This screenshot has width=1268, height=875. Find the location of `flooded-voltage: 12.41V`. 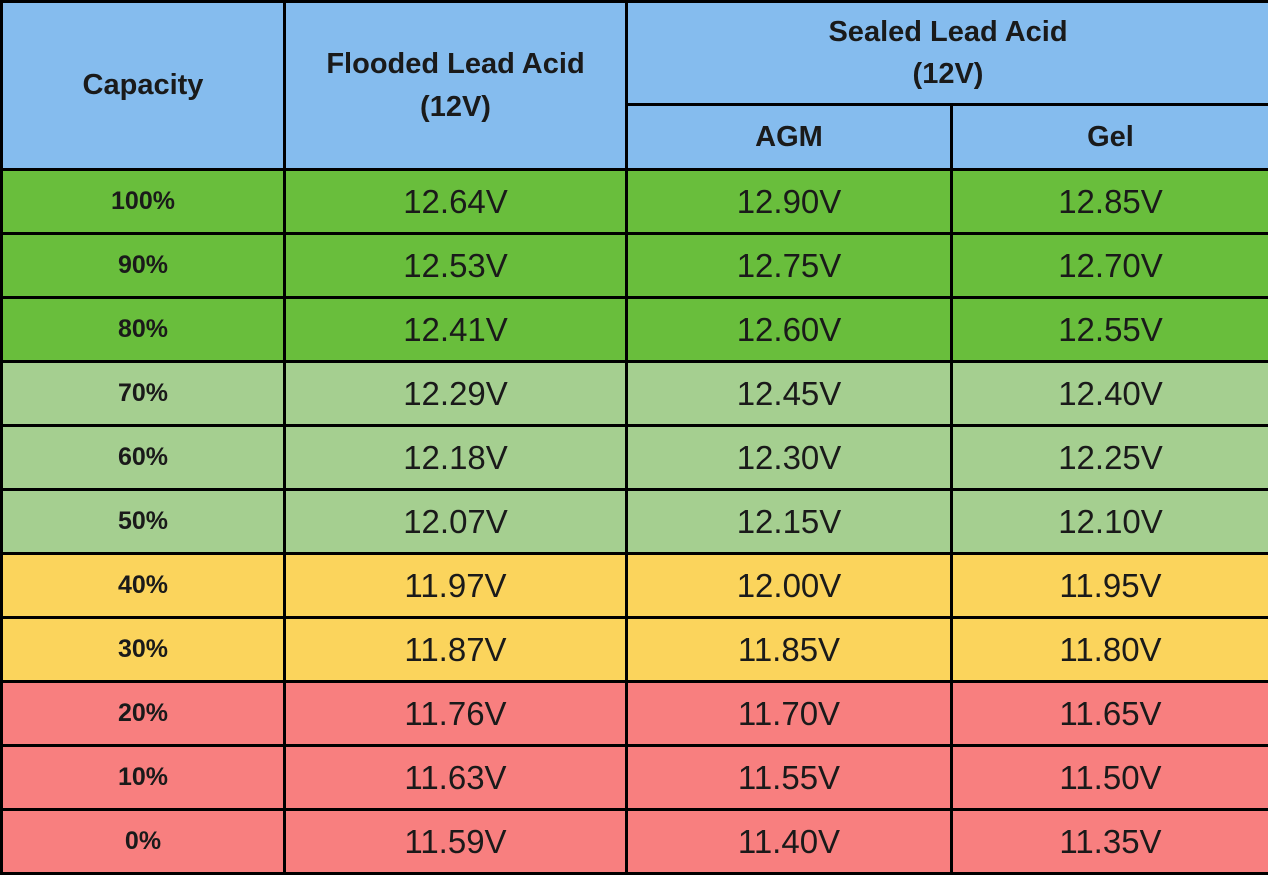

flooded-voltage: 12.41V is located at coordinates (456, 330).